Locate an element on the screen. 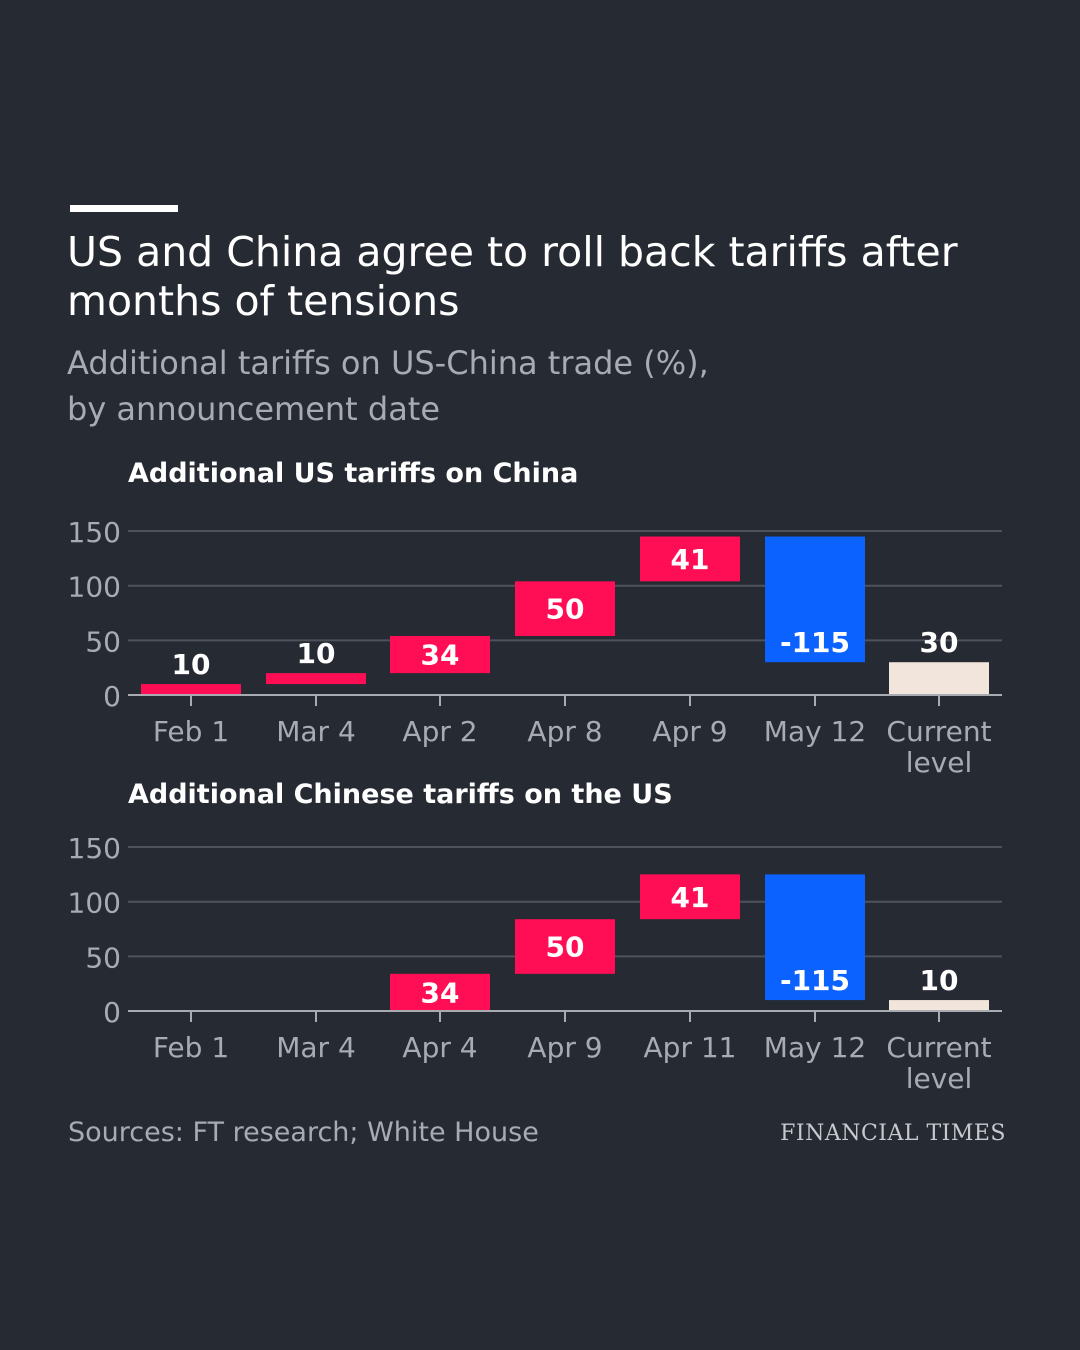 Image resolution: width=1080 pixels, height=1350 pixels. data-label: 30 is located at coordinates (939, 642).